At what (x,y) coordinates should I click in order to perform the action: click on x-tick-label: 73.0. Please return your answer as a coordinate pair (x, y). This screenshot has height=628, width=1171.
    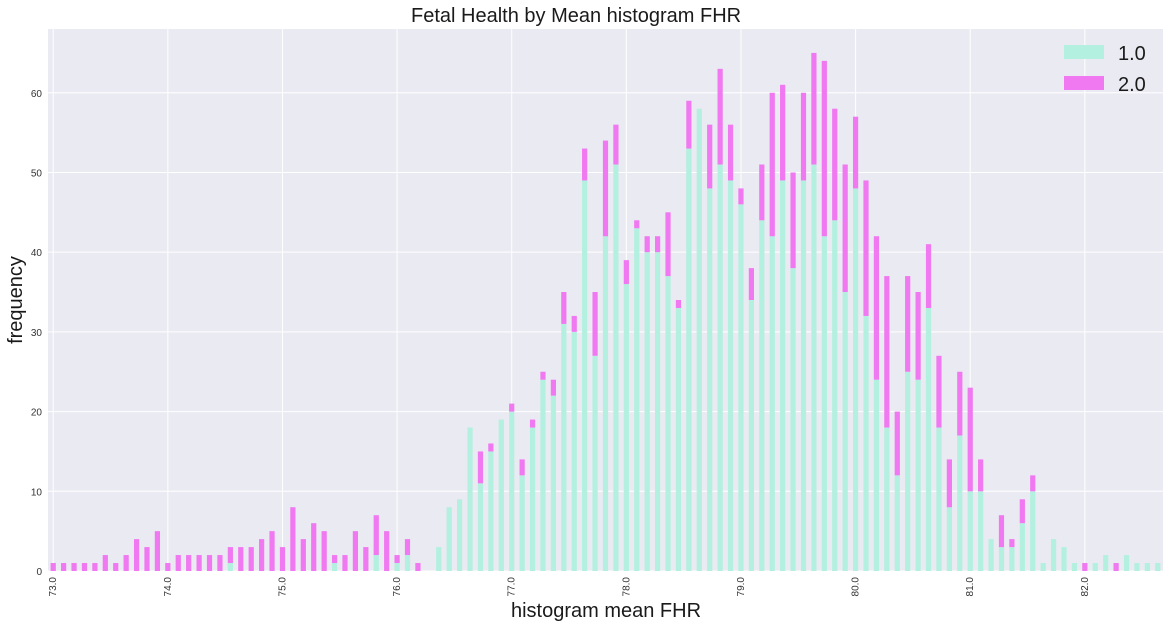
    Looking at the image, I should click on (53, 587).